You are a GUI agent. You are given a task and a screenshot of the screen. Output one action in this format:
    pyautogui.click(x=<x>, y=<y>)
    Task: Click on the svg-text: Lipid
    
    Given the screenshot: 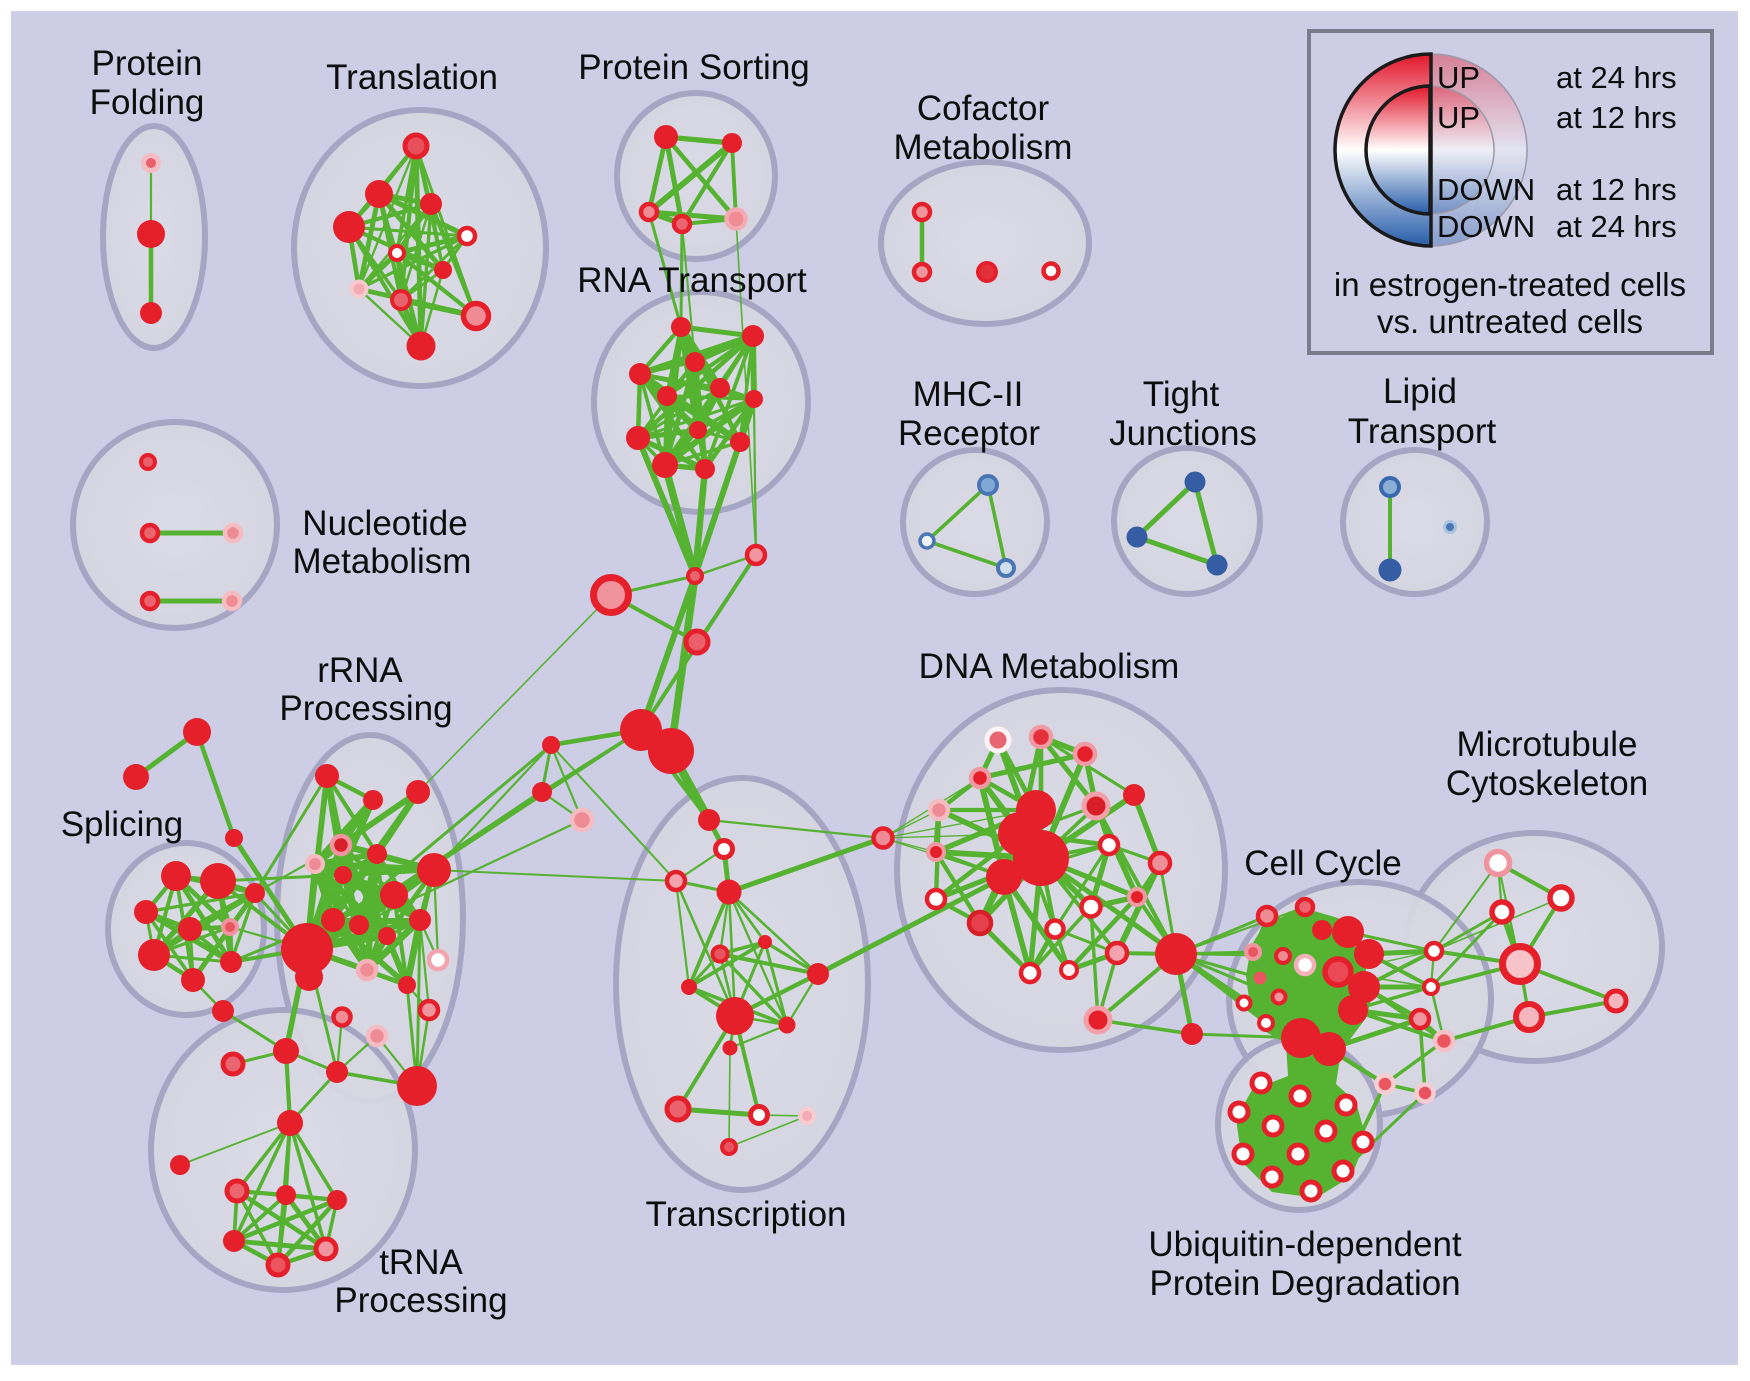 What is the action you would take?
    pyautogui.click(x=1420, y=391)
    